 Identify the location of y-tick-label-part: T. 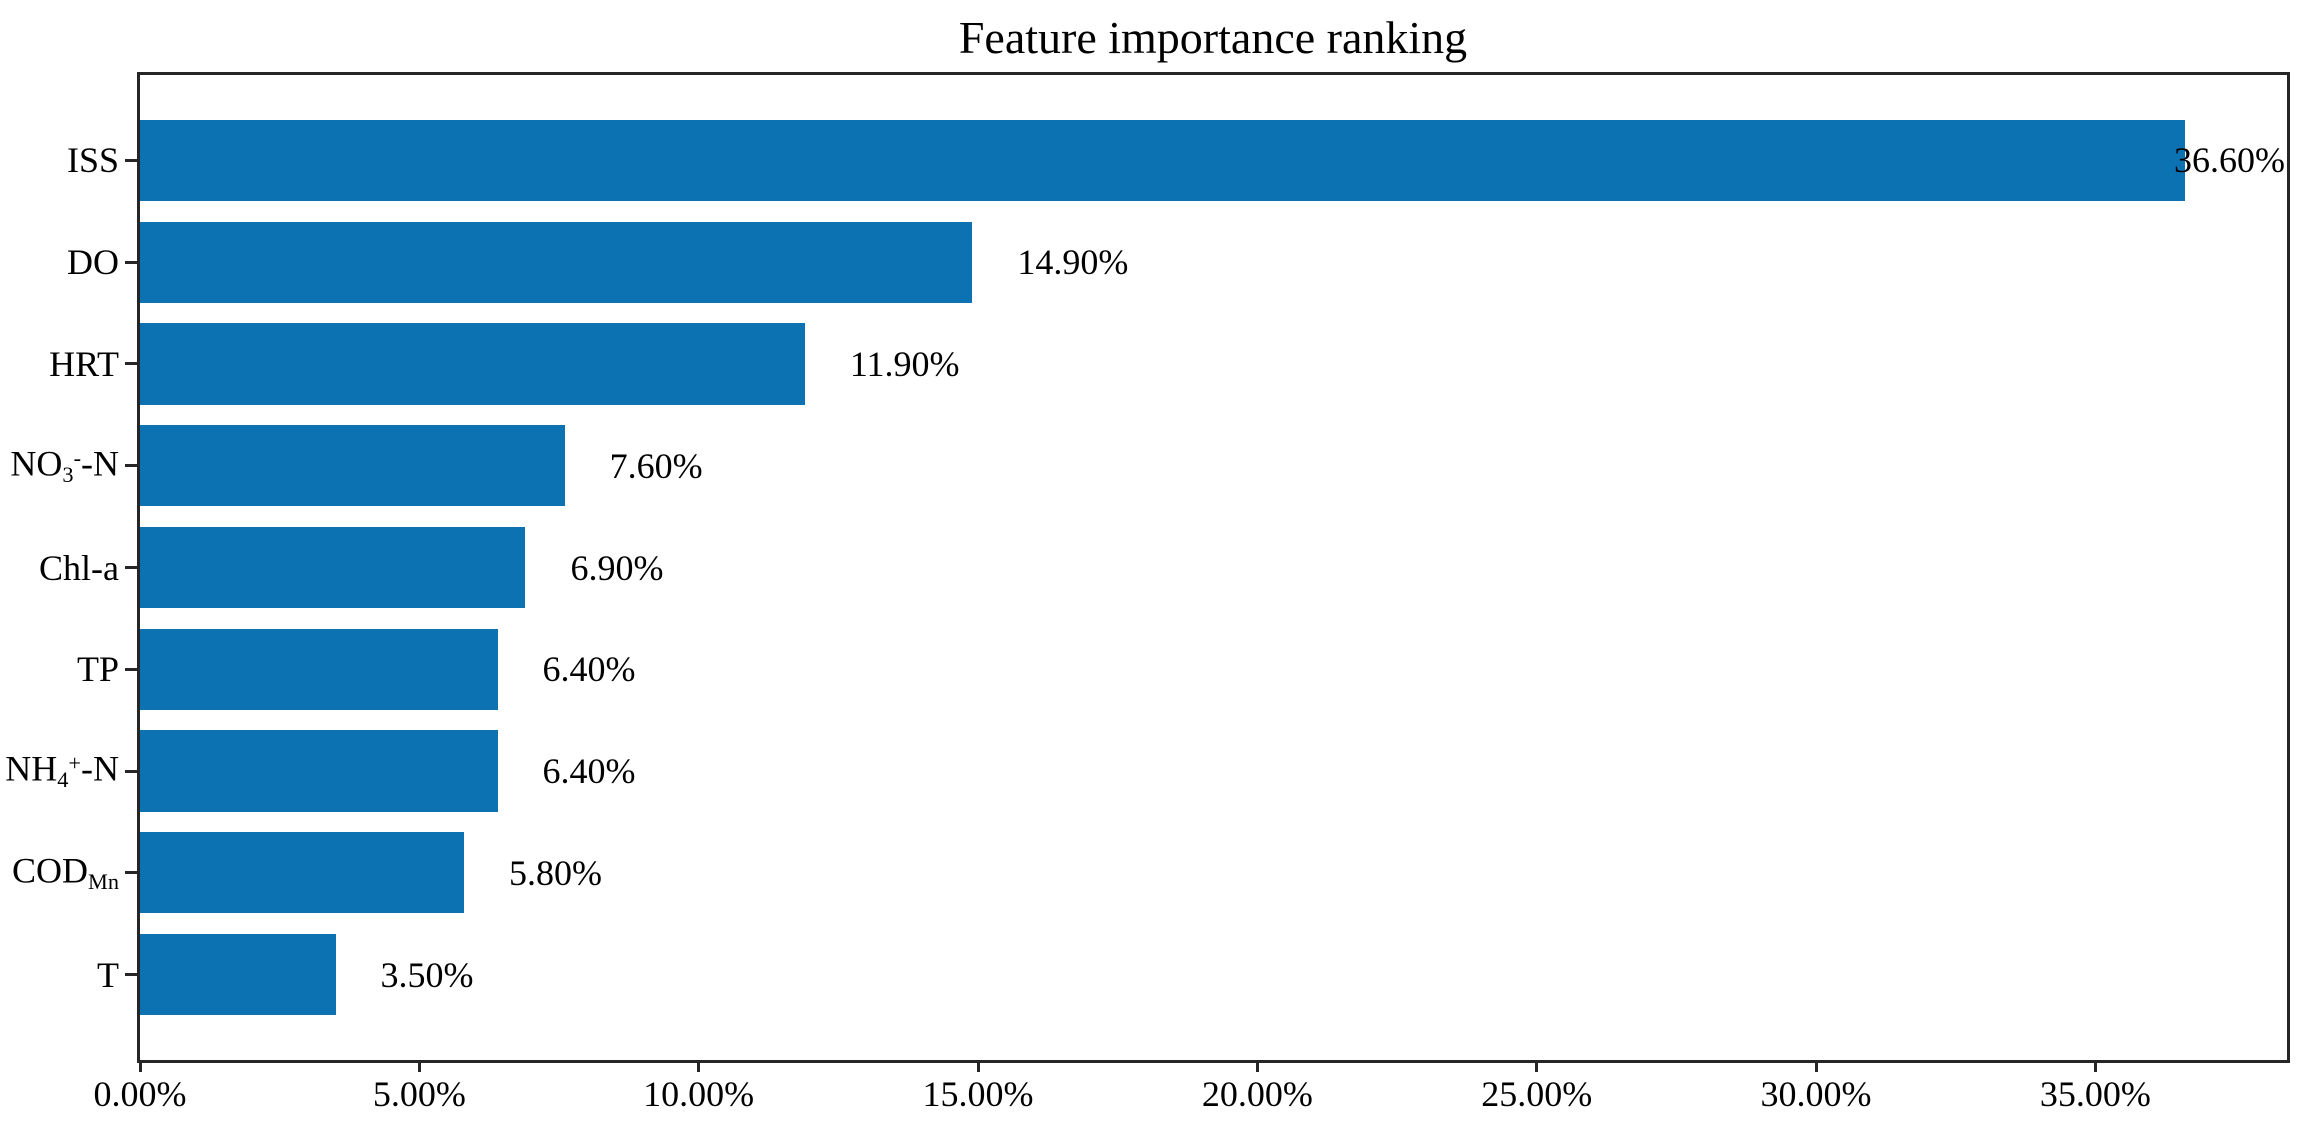
(108, 974).